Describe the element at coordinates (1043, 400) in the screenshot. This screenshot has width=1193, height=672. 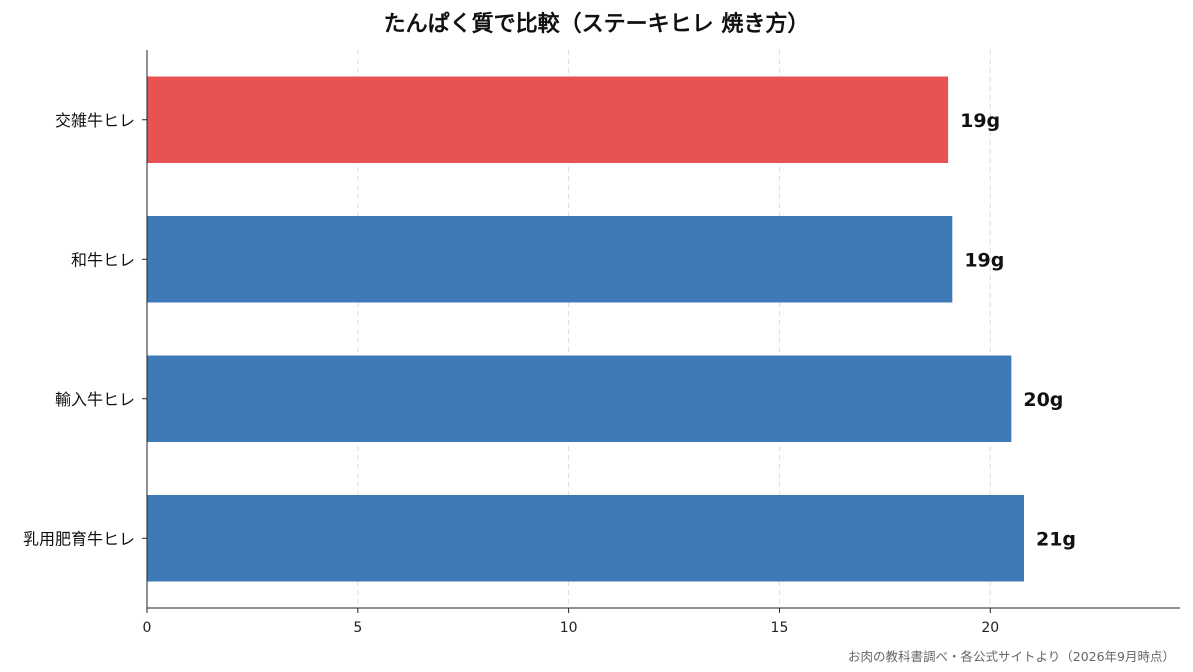
I see `data-label: 20g` at that location.